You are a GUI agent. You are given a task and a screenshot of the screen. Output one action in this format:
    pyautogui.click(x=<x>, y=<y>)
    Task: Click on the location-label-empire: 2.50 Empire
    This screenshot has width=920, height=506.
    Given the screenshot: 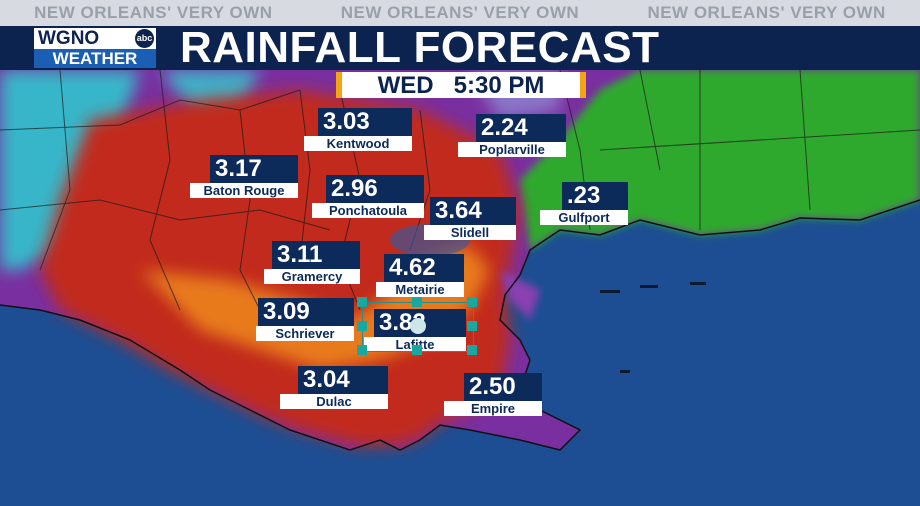 What is the action you would take?
    pyautogui.click(x=493, y=394)
    